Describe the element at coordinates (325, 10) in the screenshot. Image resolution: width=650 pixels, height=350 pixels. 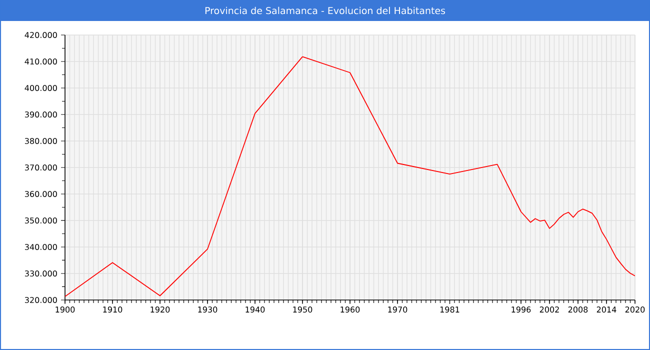
I see `chart-title: Provincia de Salamanca - Evolucion del Habitantes` at that location.